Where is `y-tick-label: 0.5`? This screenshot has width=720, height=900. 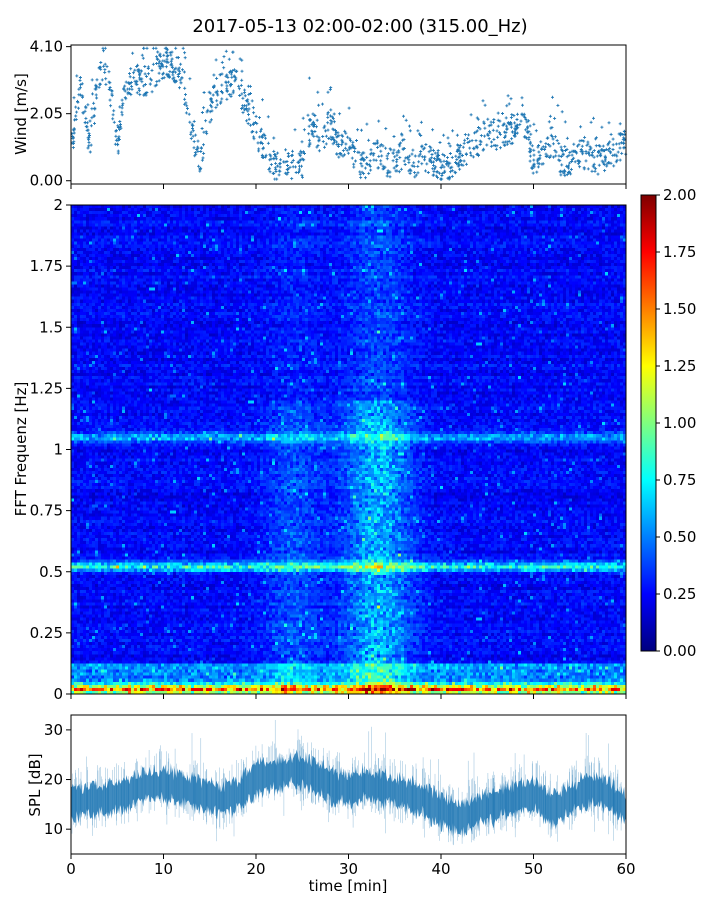 y-tick-label: 0.5 is located at coordinates (51, 572).